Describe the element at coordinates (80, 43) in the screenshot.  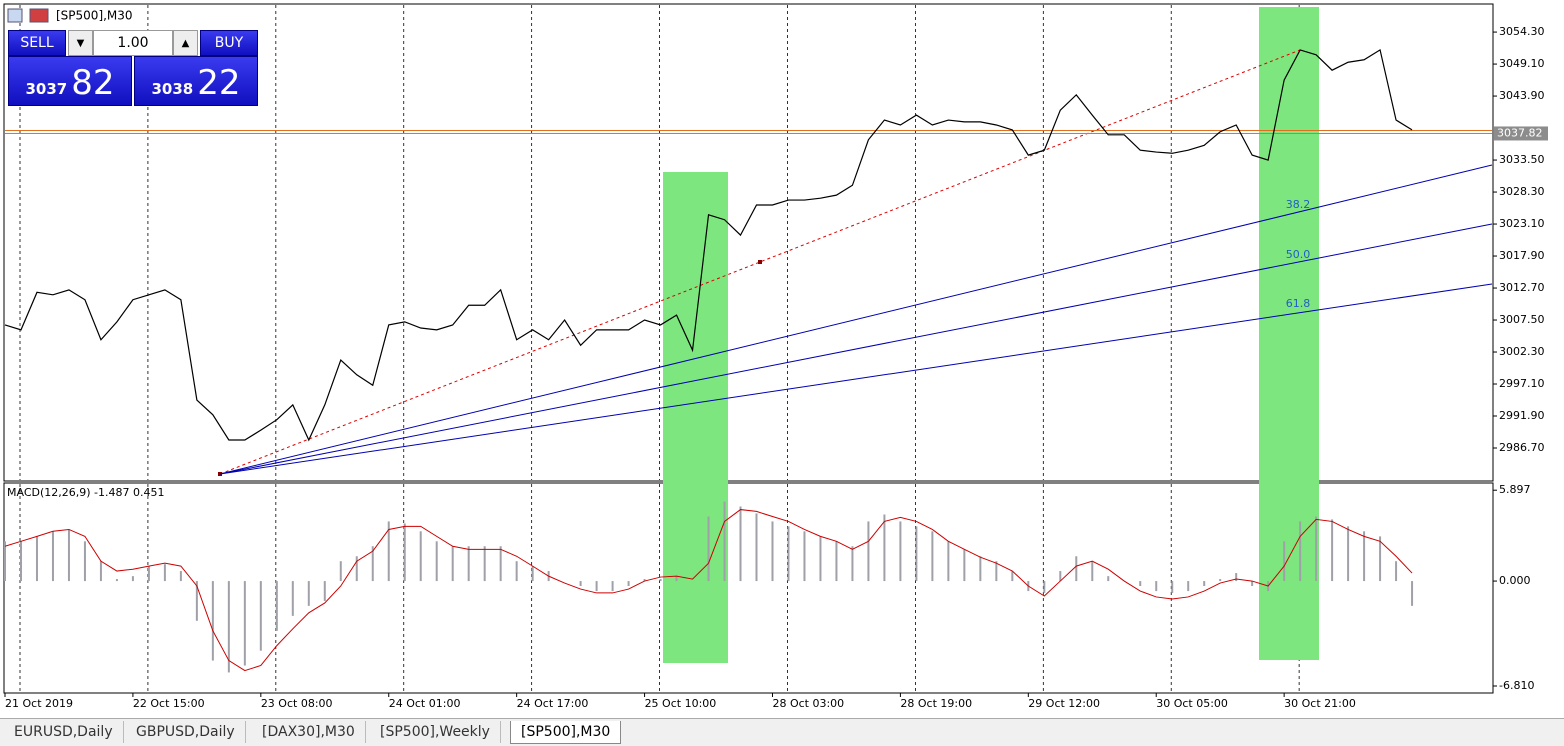
I see `lots-down: ▼` at that location.